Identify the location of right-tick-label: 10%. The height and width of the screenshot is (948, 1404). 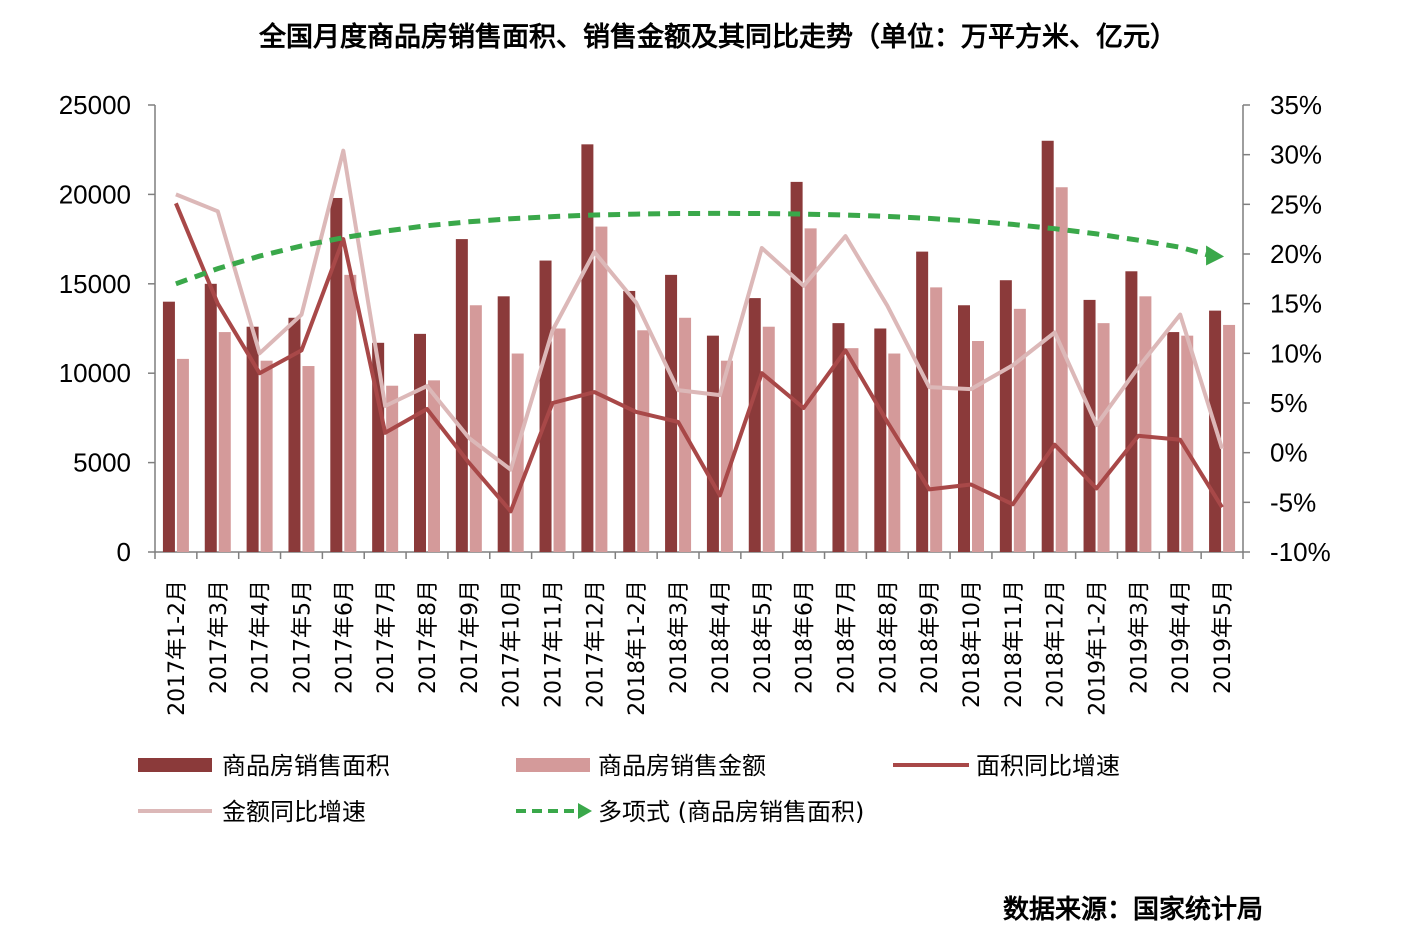
(1296, 353).